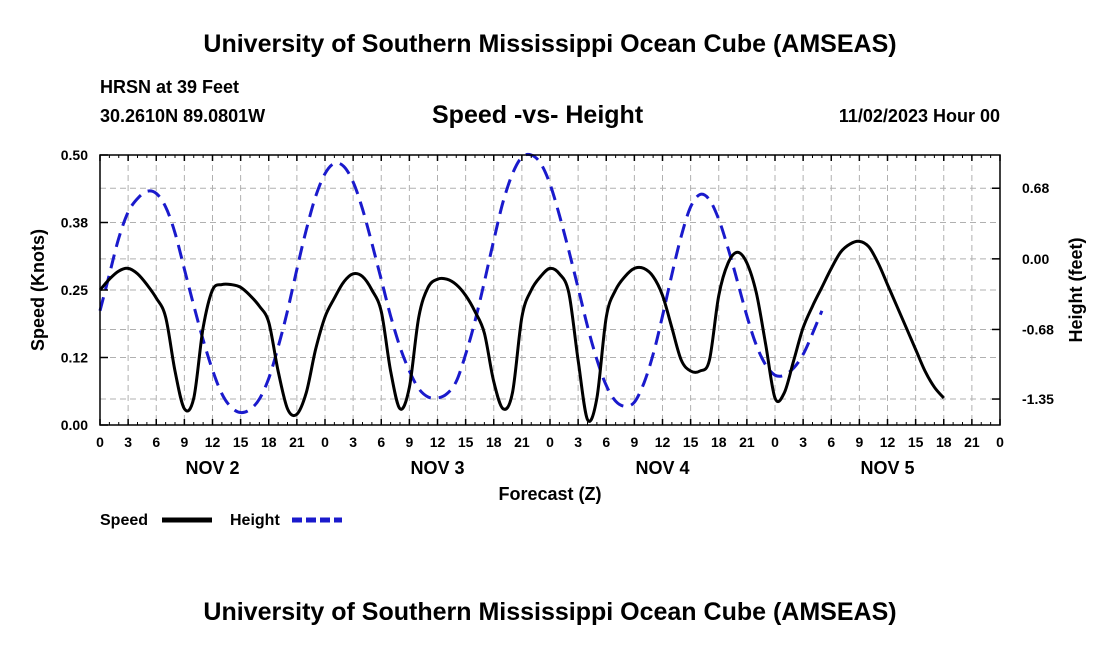 The height and width of the screenshot is (650, 1100). Describe the element at coordinates (255, 520) in the screenshot. I see `legend-height-label: Height` at that location.